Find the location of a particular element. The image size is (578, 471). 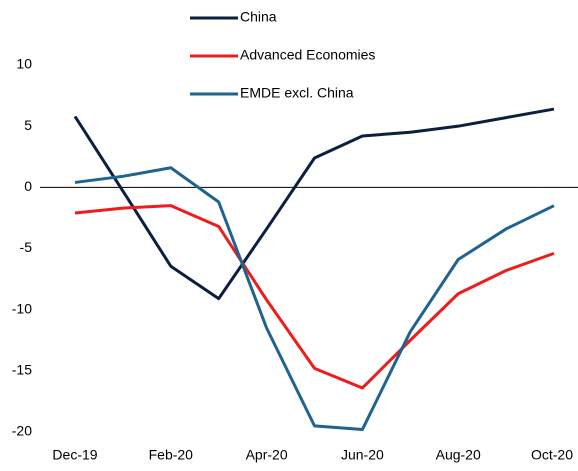

y-tick-label: -10 is located at coordinates (22, 308).